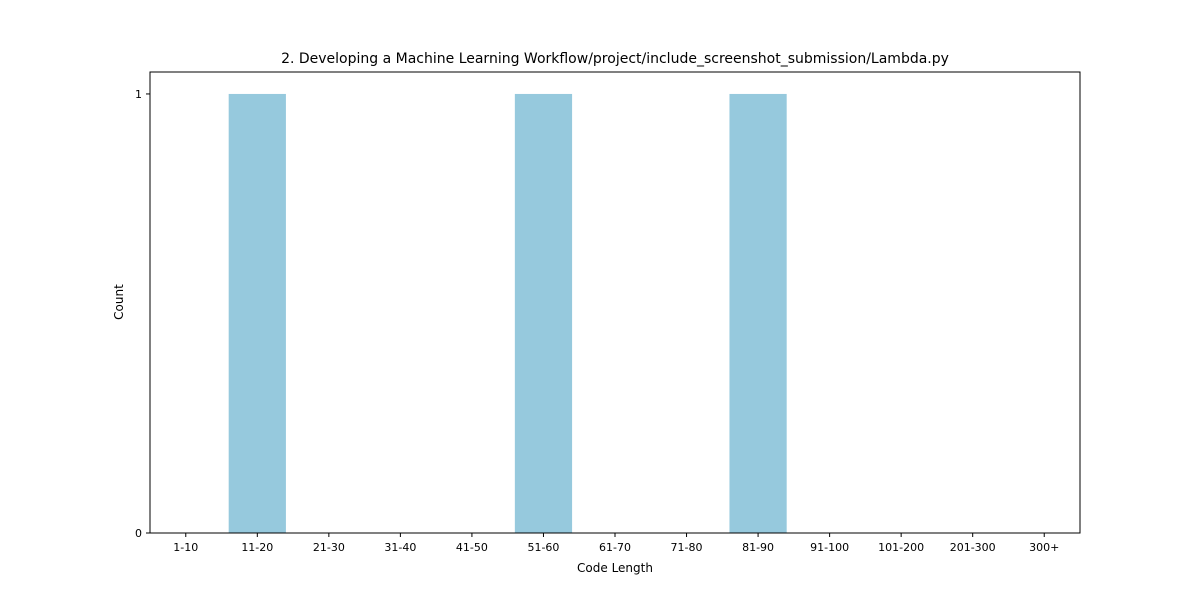 This screenshot has height=600, width=1200. I want to click on x-tick-label: 21-30, so click(329, 547).